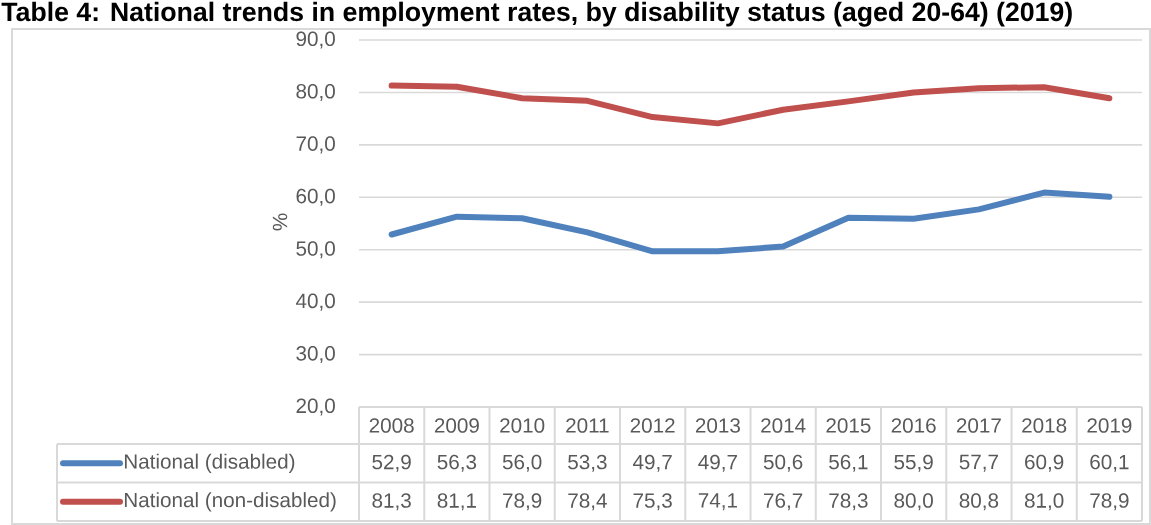 The height and width of the screenshot is (525, 1151). I want to click on x-tick-label: 2019, so click(1109, 425).